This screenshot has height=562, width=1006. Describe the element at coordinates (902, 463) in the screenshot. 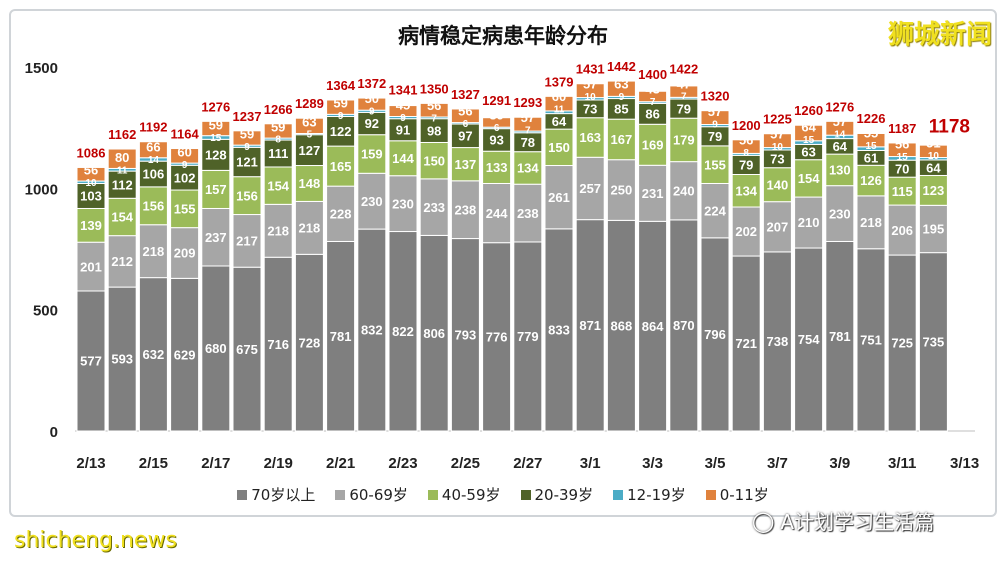

I see `x-tick-label: 3/11` at that location.